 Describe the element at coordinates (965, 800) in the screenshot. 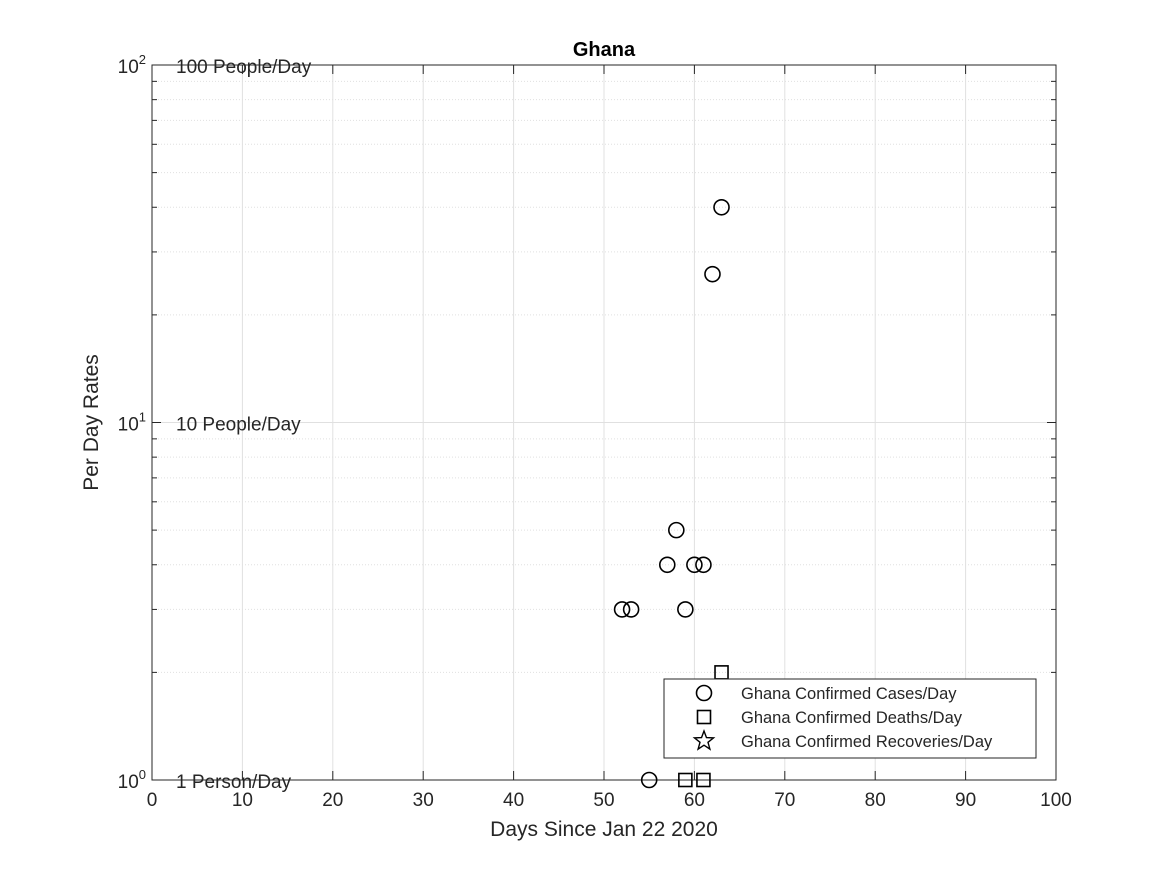

I see `x-tick-label: 90` at that location.